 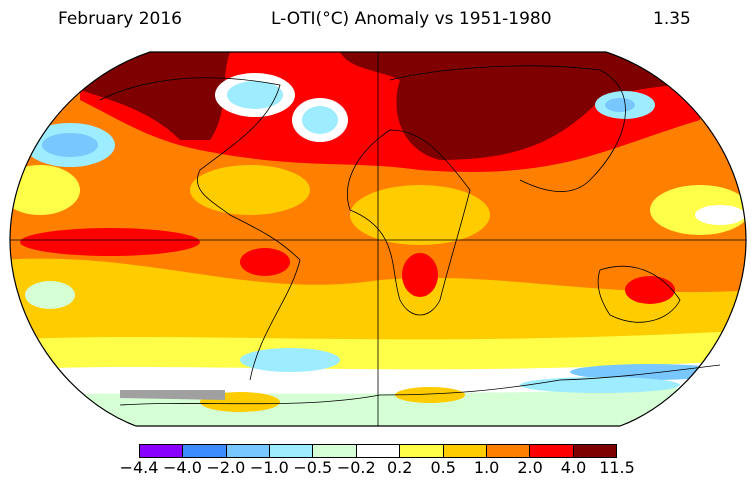 What do you see at coordinates (443, 467) in the screenshot?
I see `colorbar-tick-label: 0.5` at bounding box center [443, 467].